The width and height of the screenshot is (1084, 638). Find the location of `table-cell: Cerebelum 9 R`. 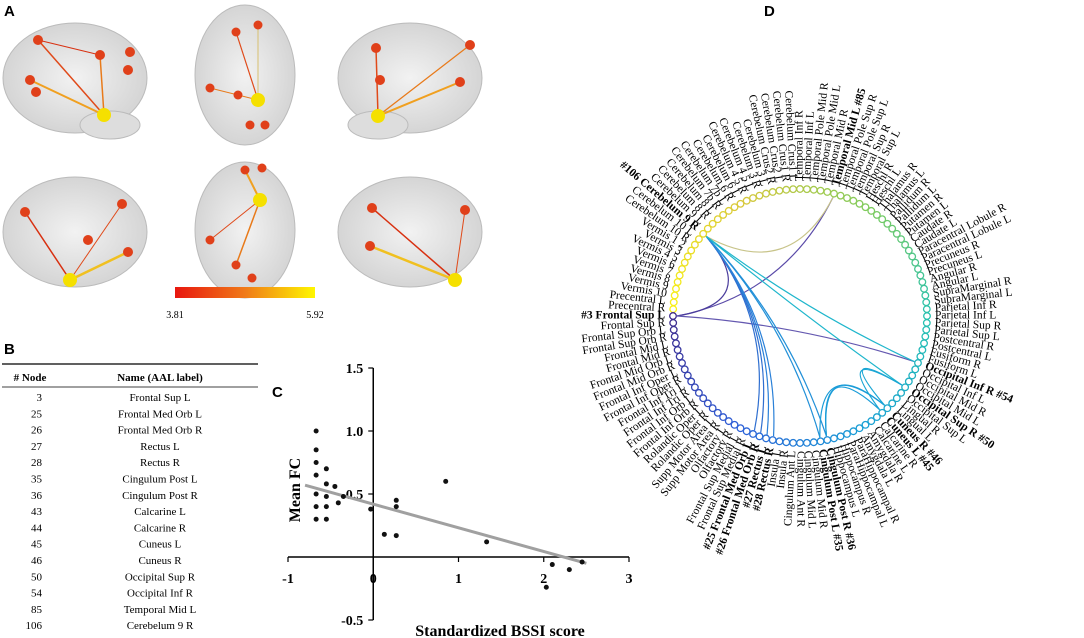

table-cell: Cerebelum 9 R is located at coordinates (160, 626).